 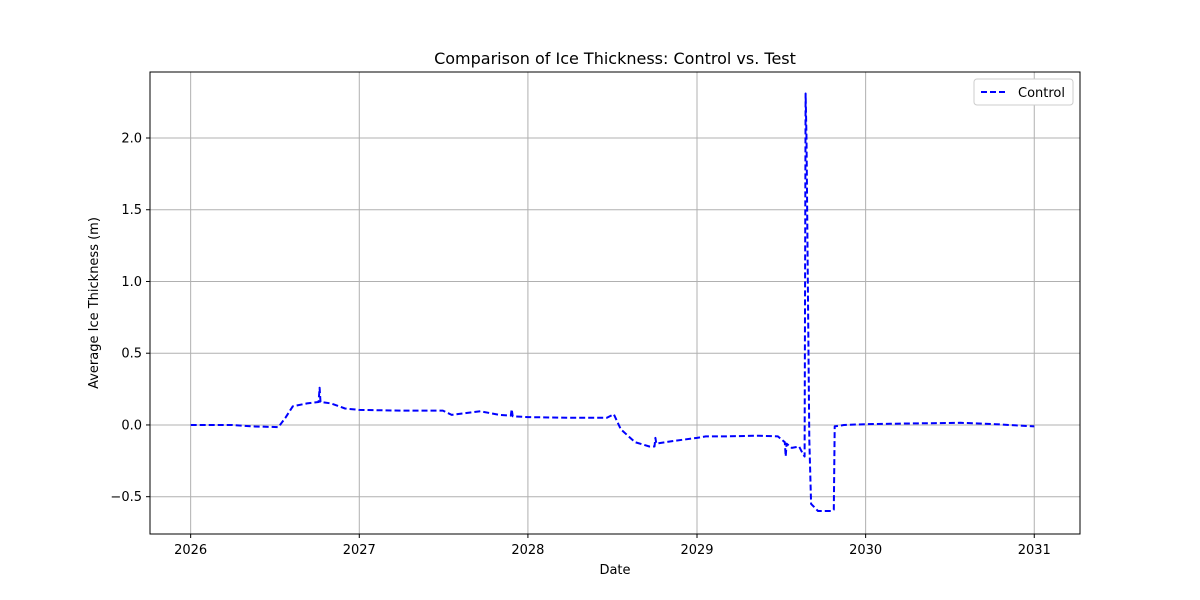 I want to click on legend-label-control: Control, so click(x=1041, y=93).